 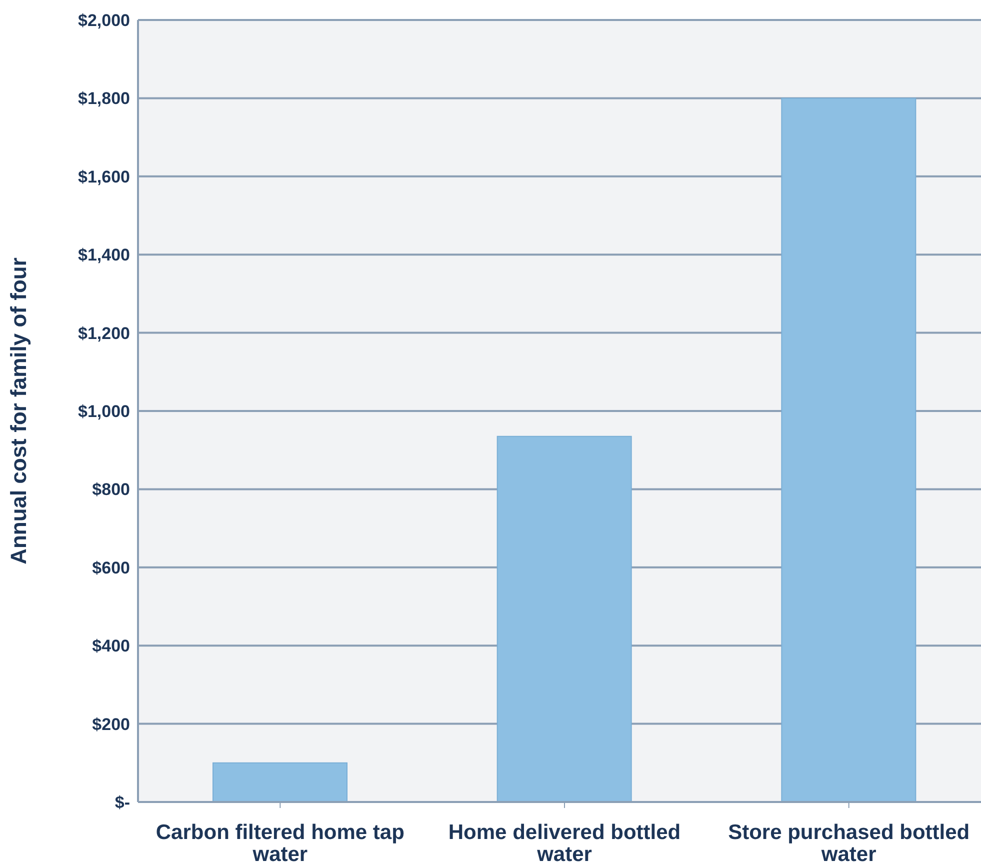 What do you see at coordinates (122, 802) in the screenshot?
I see `y-tick-label: $-` at bounding box center [122, 802].